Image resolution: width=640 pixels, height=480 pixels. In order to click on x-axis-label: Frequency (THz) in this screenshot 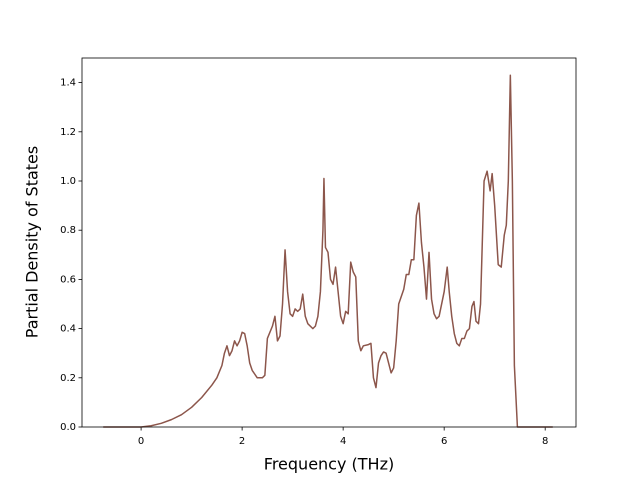, I will do `click(329, 464)`.